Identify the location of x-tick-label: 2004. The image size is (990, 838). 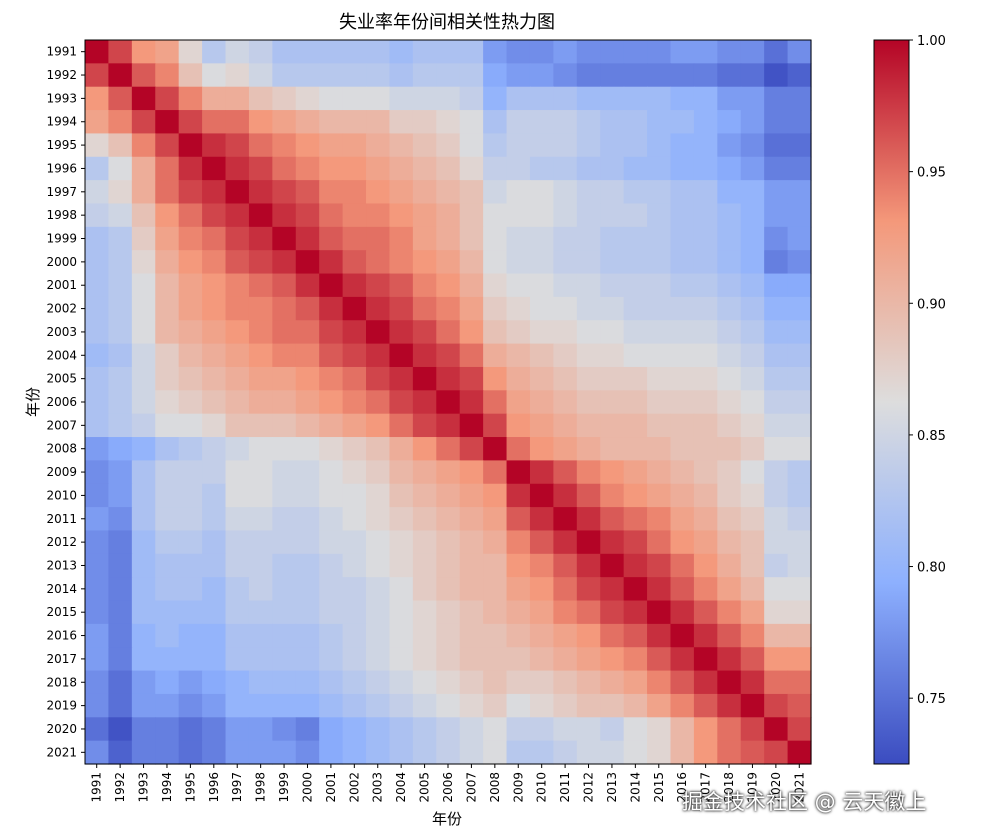
(401, 787).